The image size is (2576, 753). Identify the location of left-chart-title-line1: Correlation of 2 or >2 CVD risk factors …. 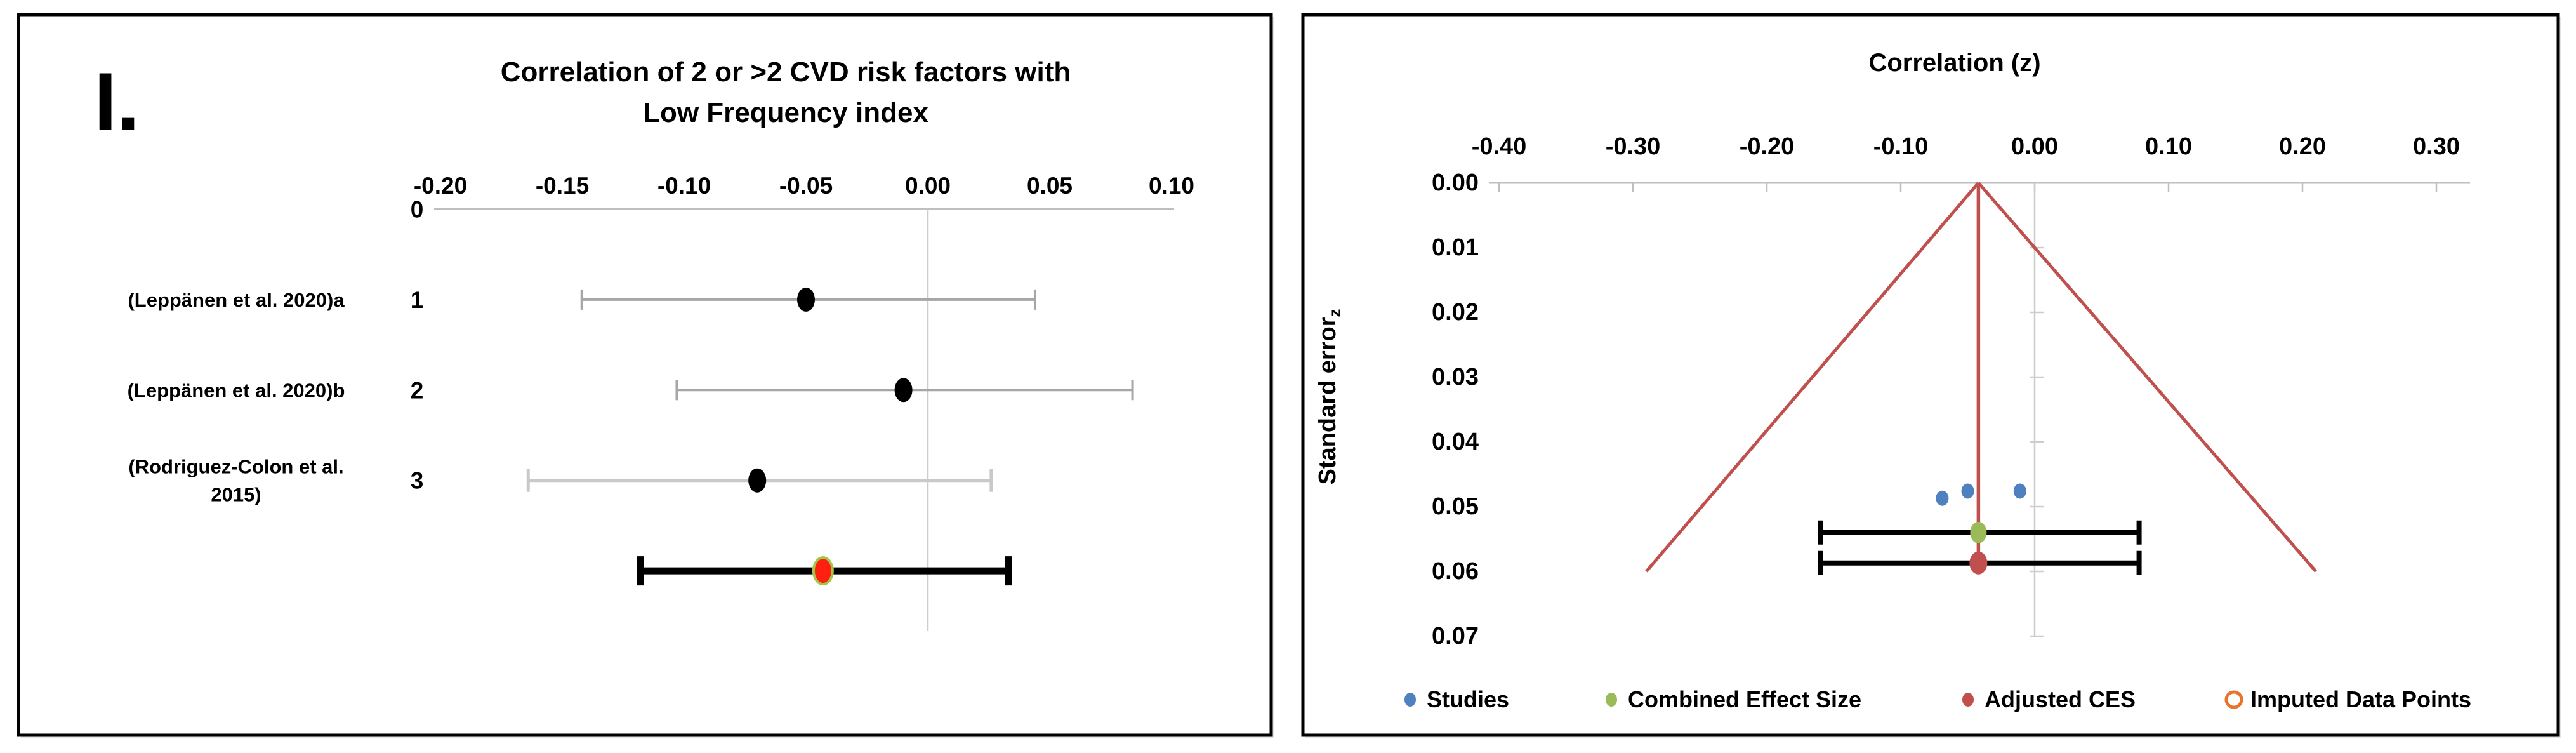
(786, 72).